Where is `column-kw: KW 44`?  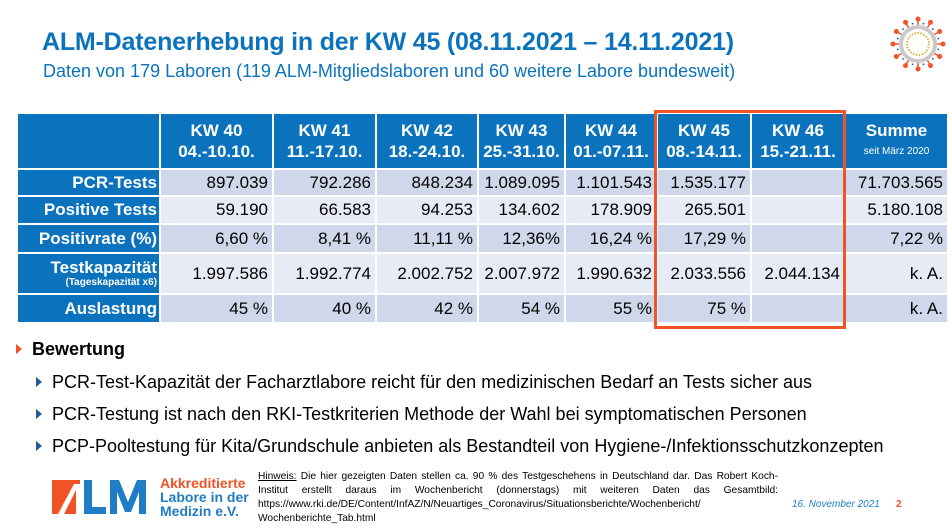 column-kw: KW 44 is located at coordinates (611, 130).